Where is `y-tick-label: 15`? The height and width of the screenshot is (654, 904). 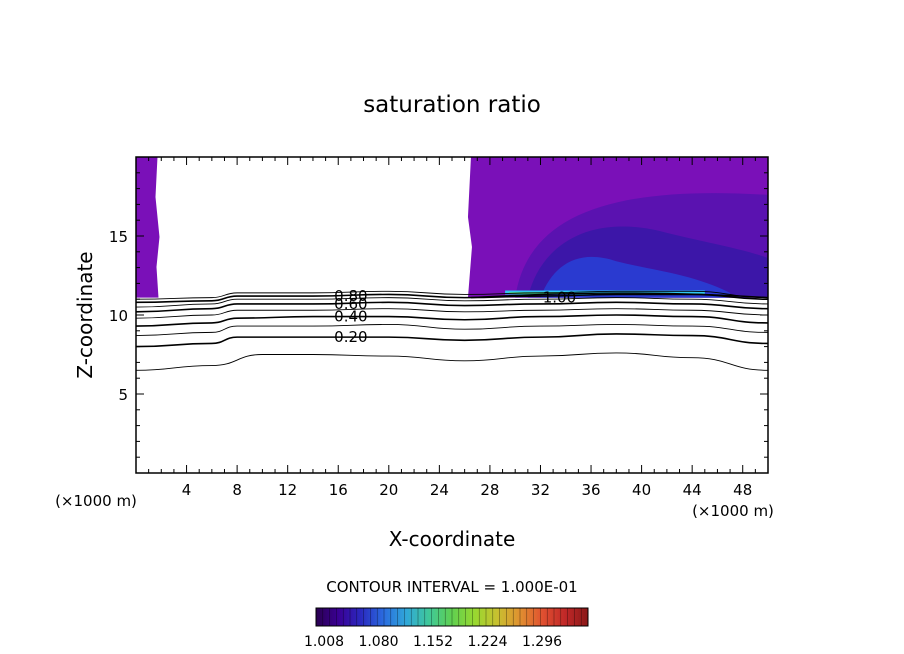 y-tick-label: 15 is located at coordinates (118, 237).